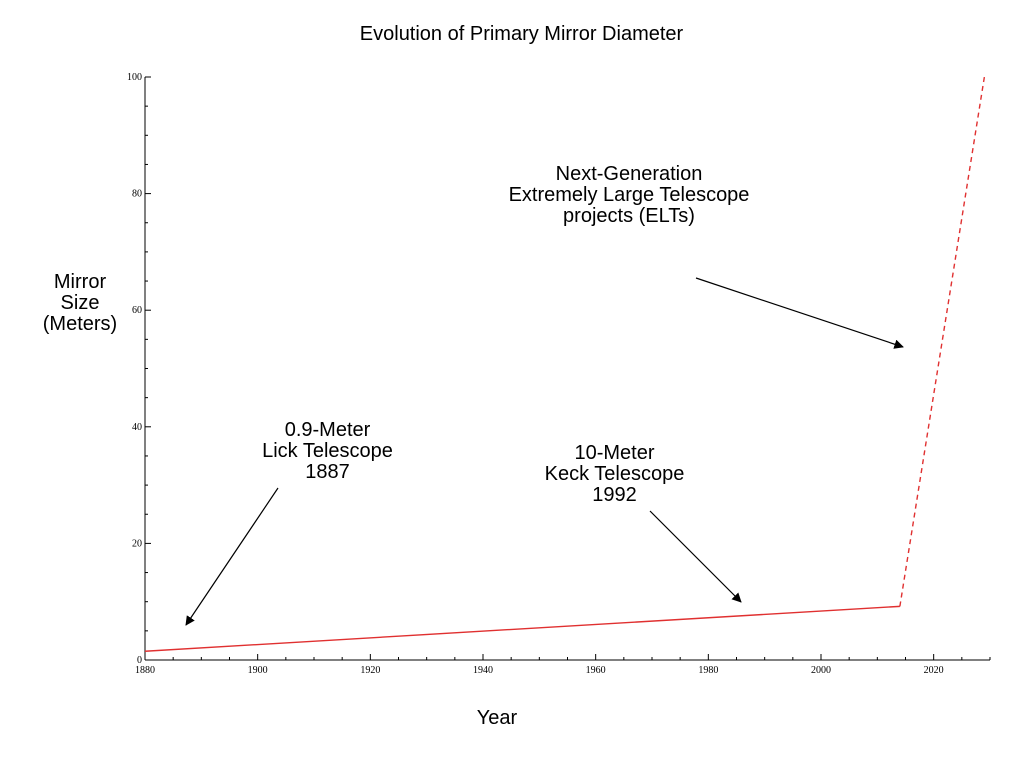 This screenshot has height=767, width=1023. What do you see at coordinates (942, 341) in the screenshot?
I see `series-line-projected` at bounding box center [942, 341].